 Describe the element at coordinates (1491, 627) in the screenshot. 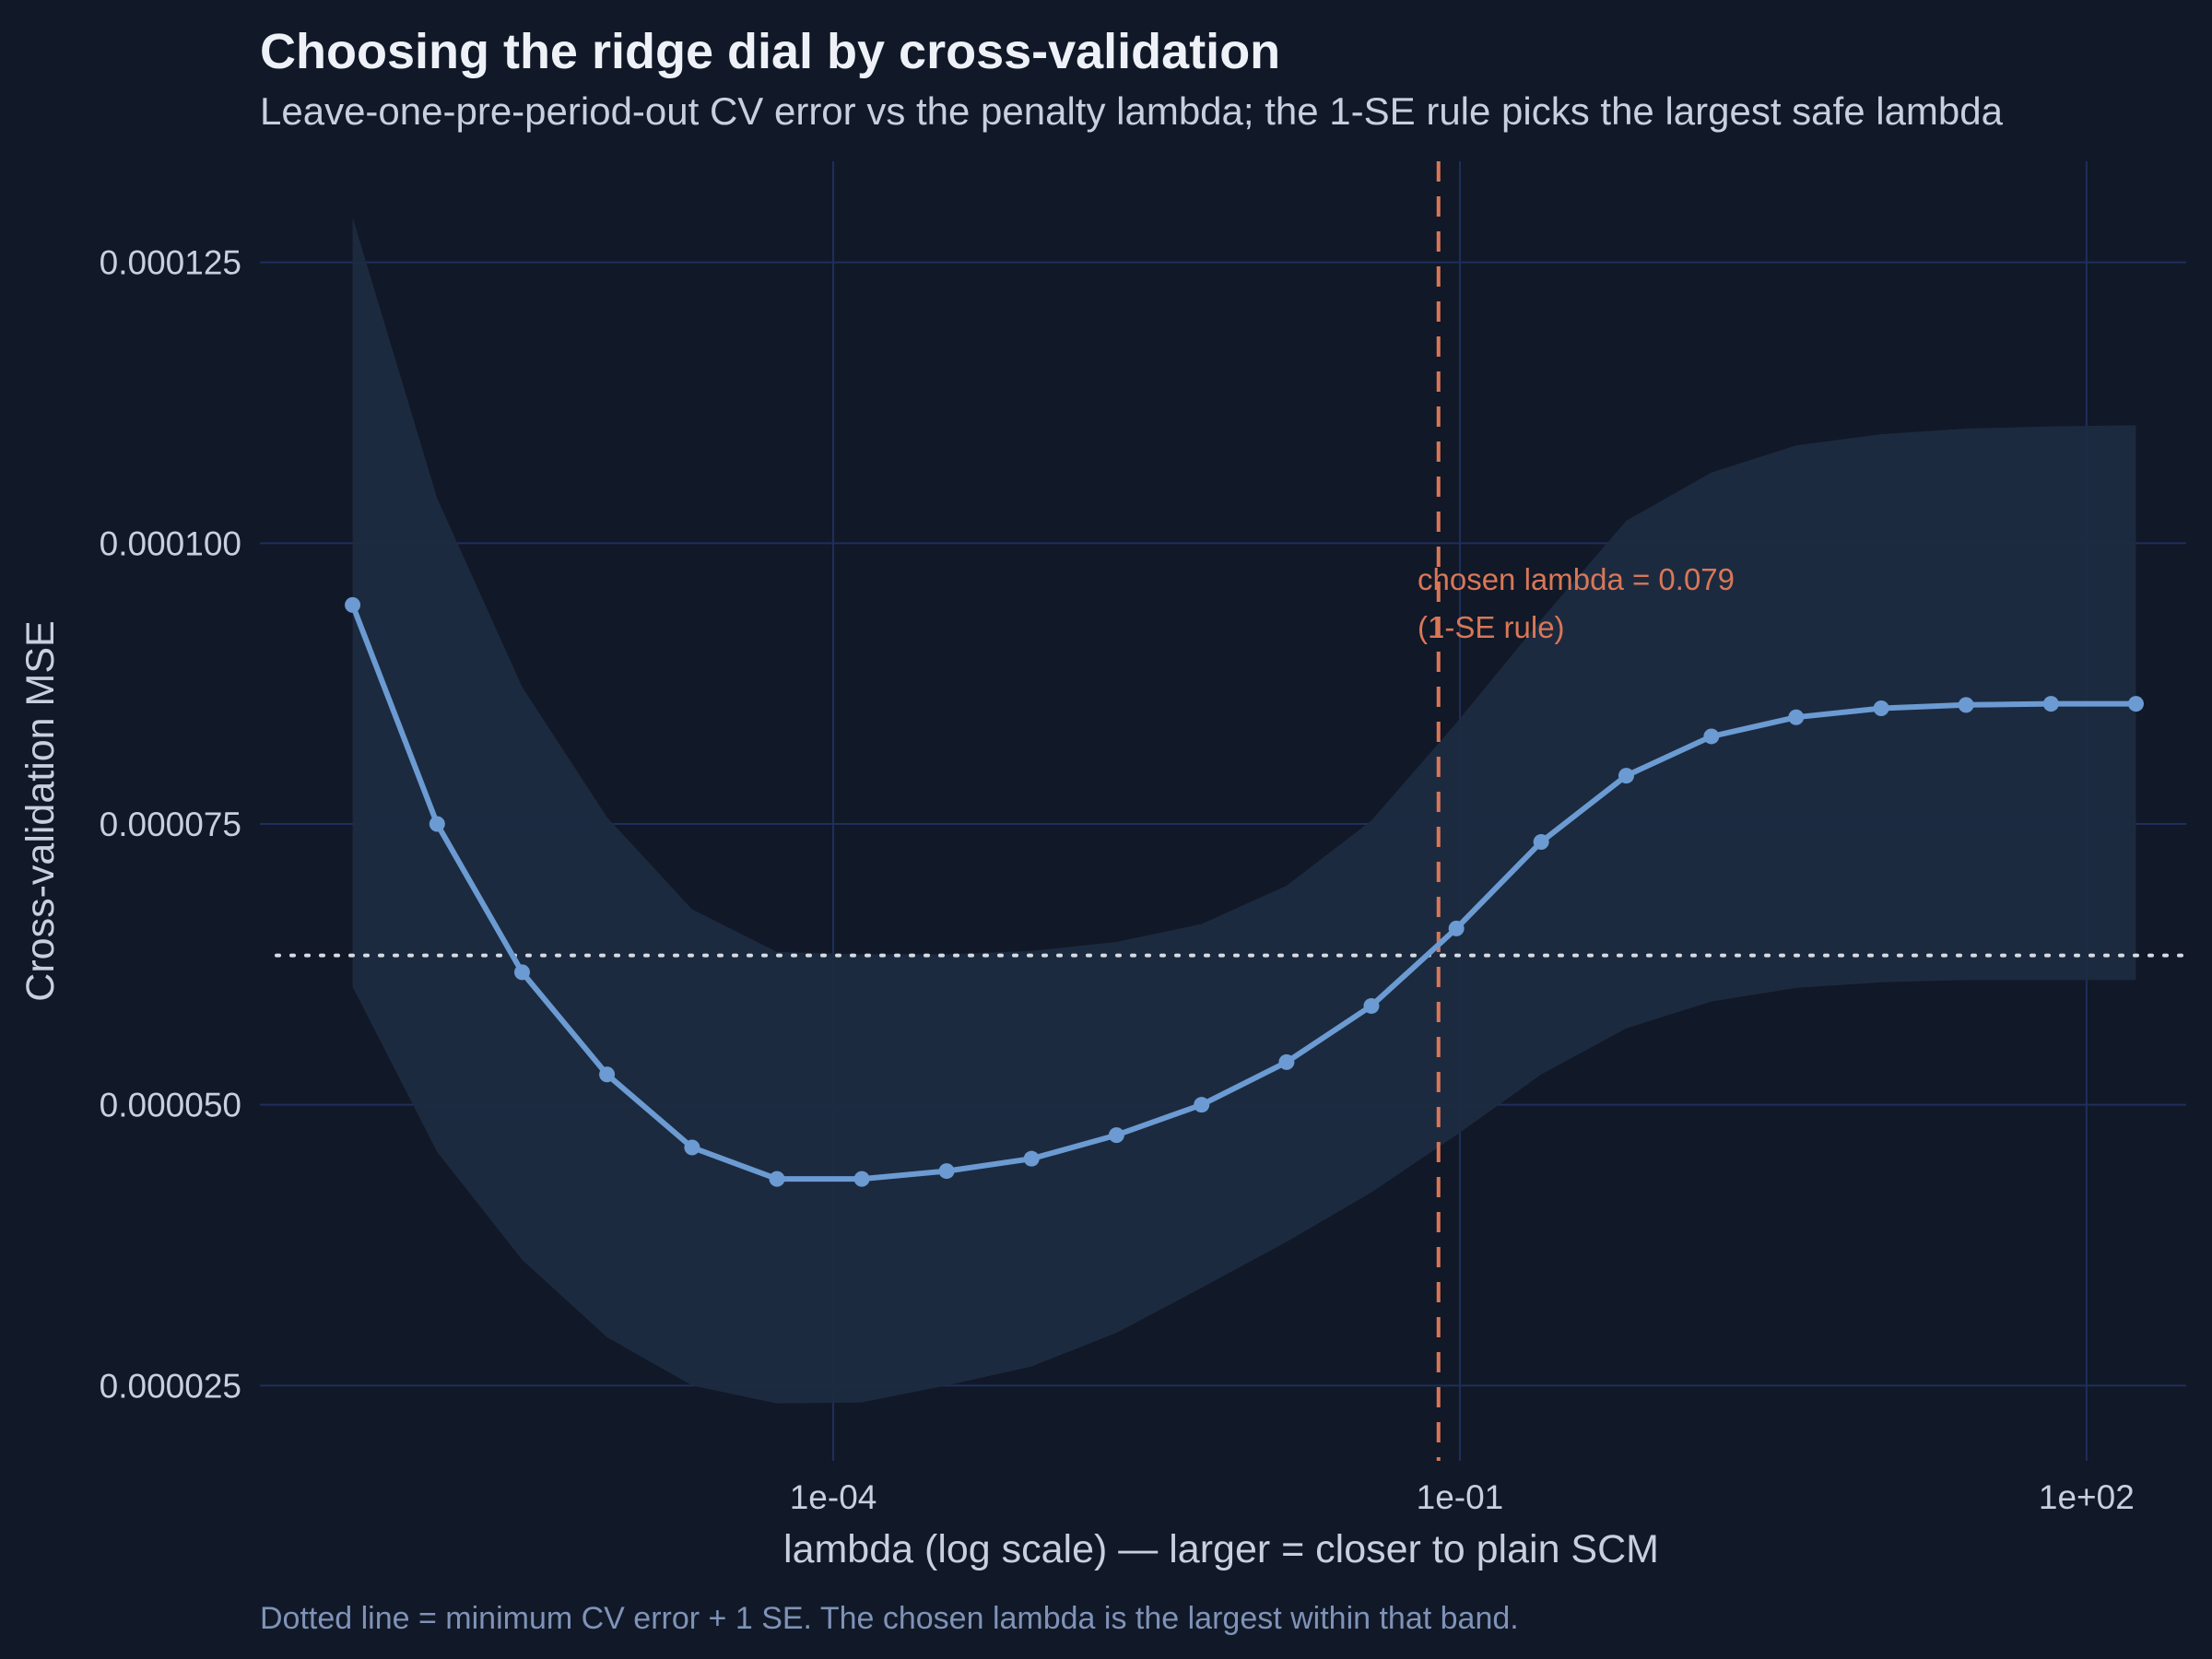

I see `chosen-lambda-annotation-note: (1-SE rule)` at that location.